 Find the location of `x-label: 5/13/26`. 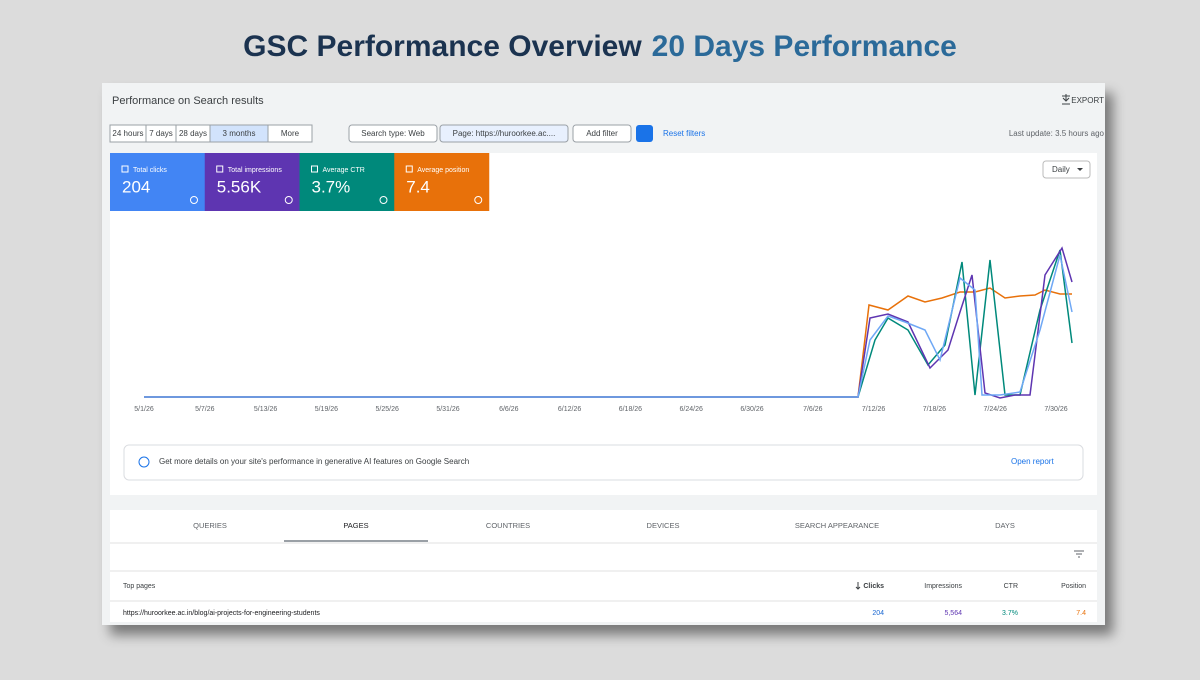

x-label: 5/13/26 is located at coordinates (265, 409).